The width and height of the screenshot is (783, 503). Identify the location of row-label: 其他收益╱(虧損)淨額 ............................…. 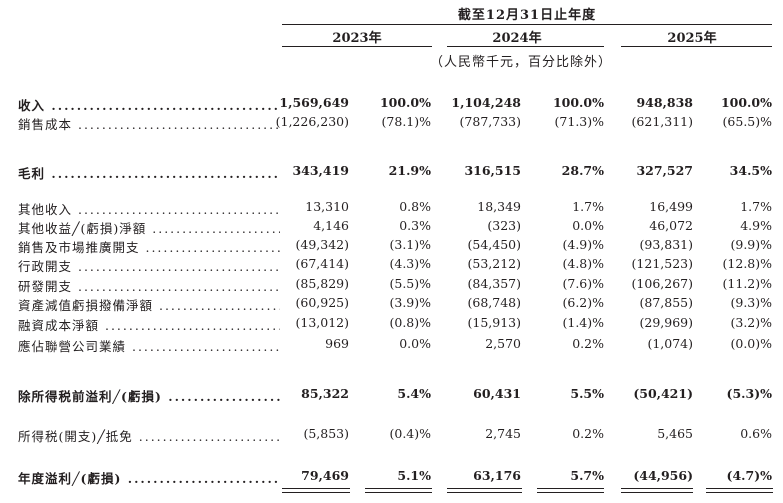
(149, 227).